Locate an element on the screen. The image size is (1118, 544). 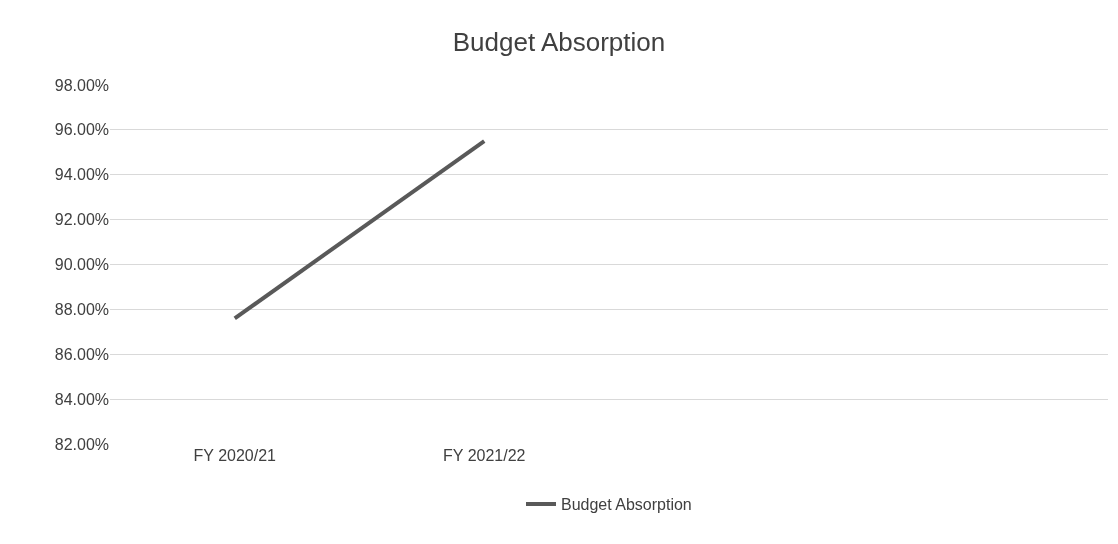
y-tick-label: 94.00% is located at coordinates (81, 175).